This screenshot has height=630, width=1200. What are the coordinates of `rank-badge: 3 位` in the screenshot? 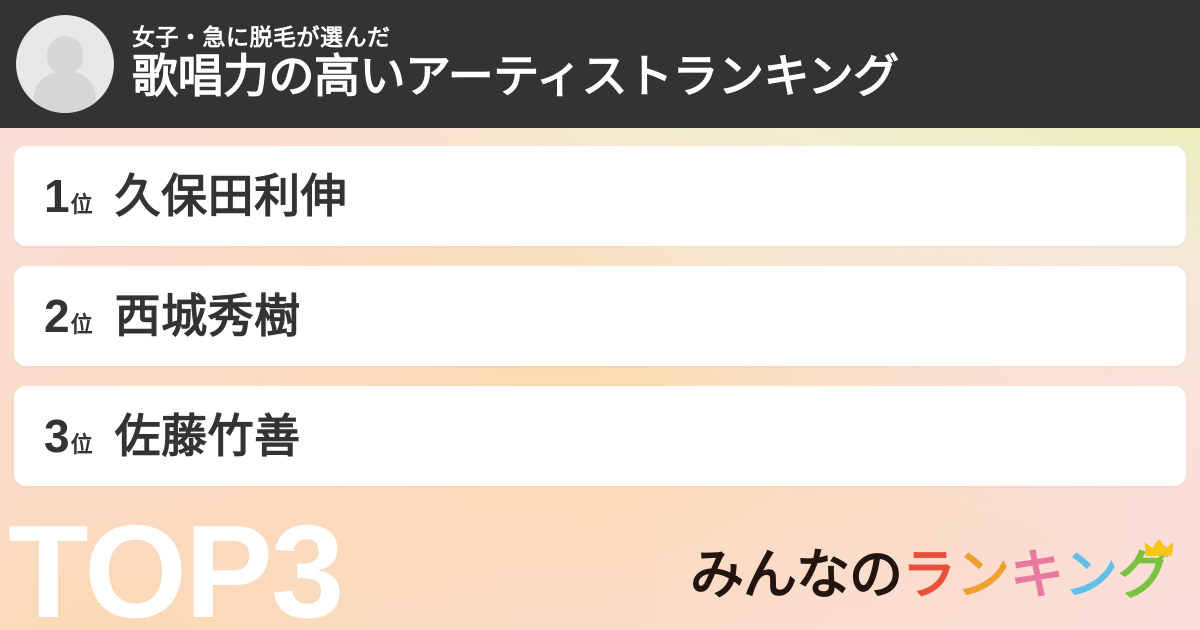 It's located at (68, 436).